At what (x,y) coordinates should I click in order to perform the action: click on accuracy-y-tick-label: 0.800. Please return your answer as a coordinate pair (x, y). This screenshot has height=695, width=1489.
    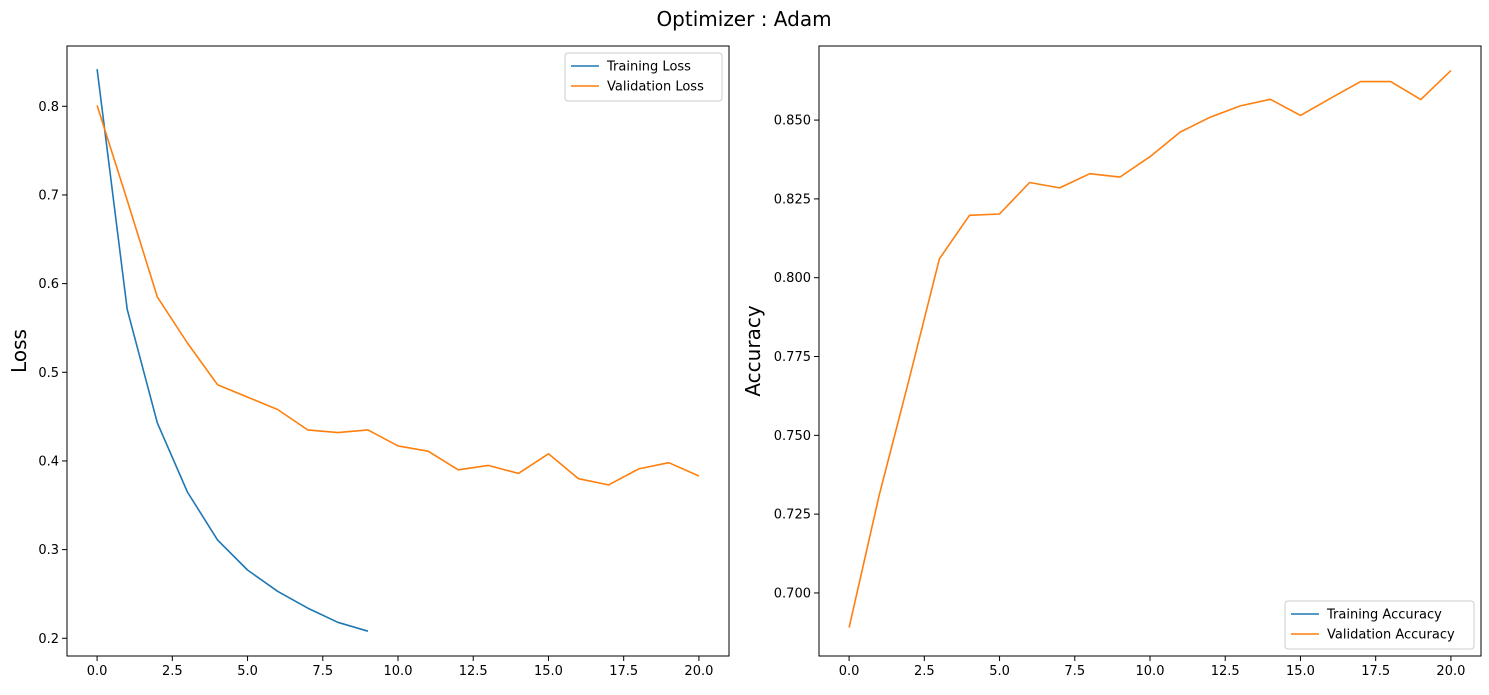
    Looking at the image, I should click on (792, 278).